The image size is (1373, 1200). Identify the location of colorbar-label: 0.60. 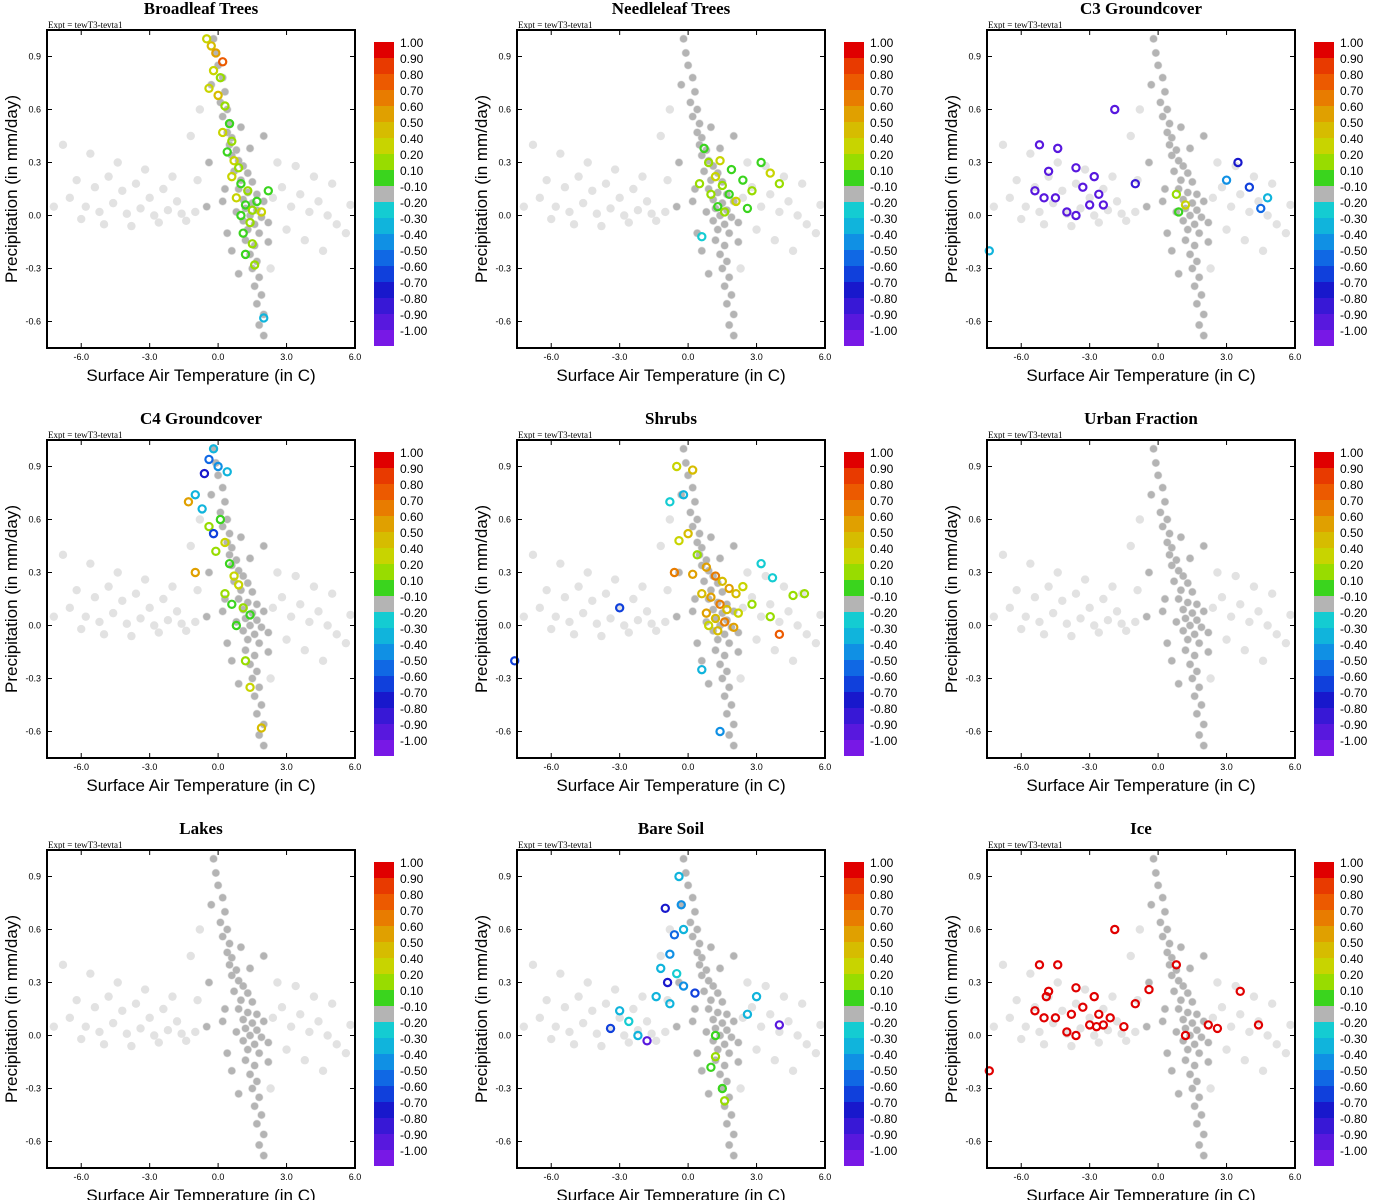
(412, 517).